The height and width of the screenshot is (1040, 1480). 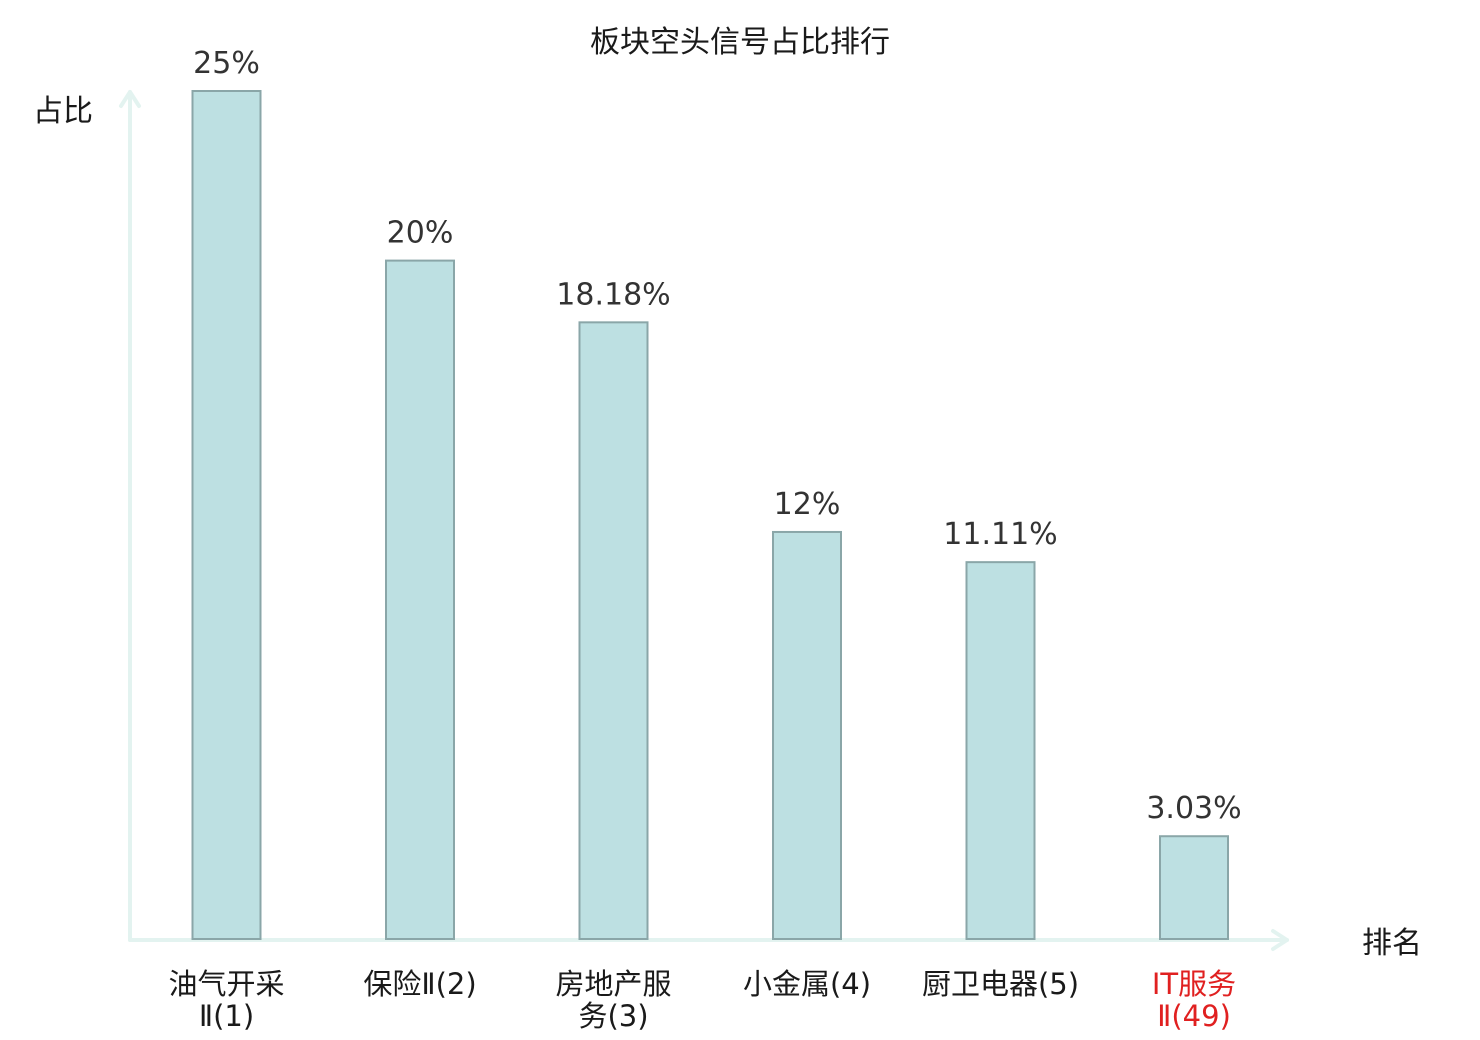 I want to click on category-label-1-line-1: 油气开采, so click(x=226, y=984).